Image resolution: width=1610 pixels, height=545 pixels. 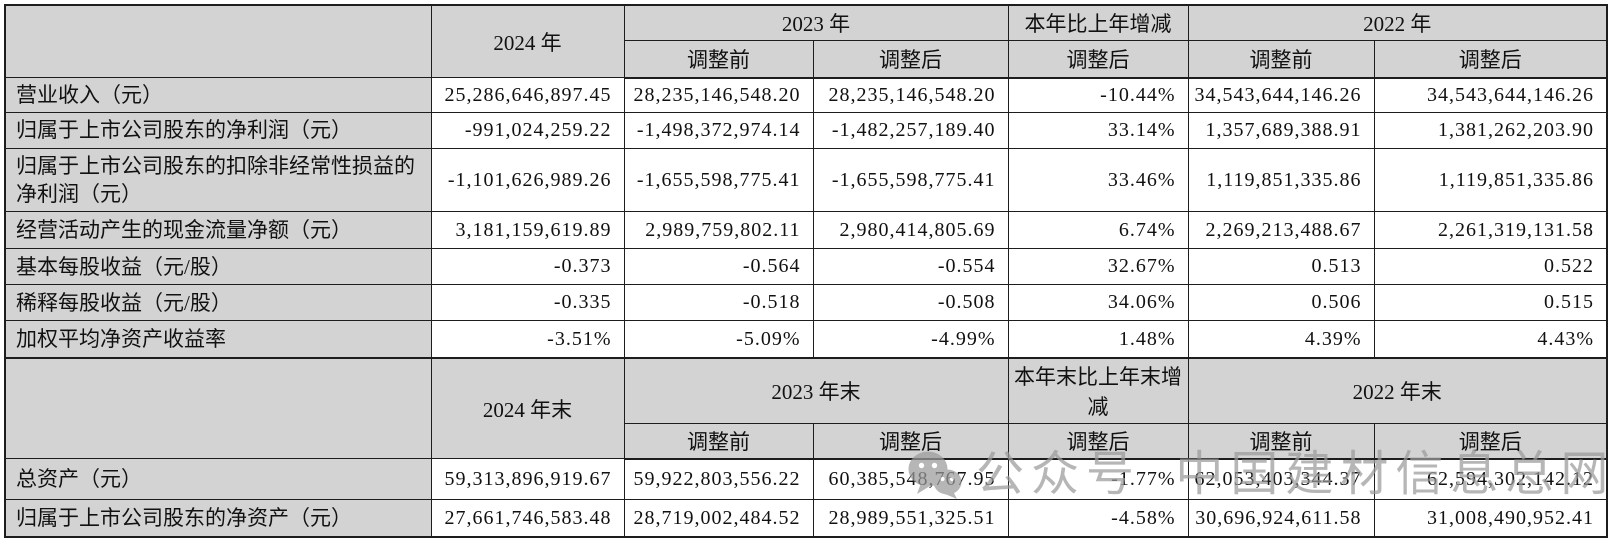 What do you see at coordinates (910, 180) in the screenshot?
I see `value-2023-after: -1,655,598,775.41` at bounding box center [910, 180].